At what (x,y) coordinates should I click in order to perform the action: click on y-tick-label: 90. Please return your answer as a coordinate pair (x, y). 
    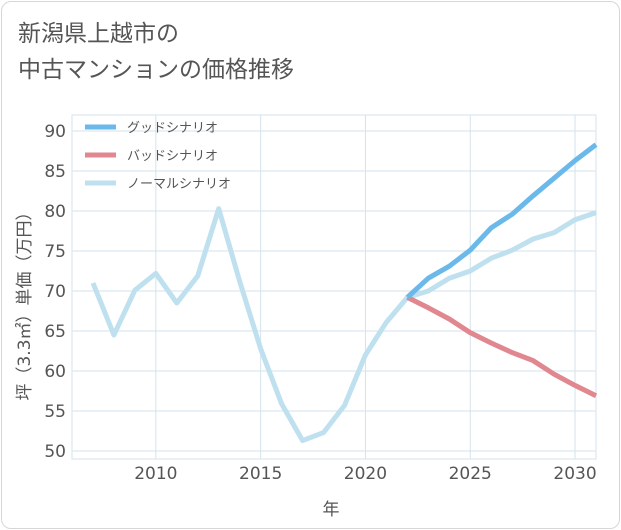
    Looking at the image, I should click on (55, 132).